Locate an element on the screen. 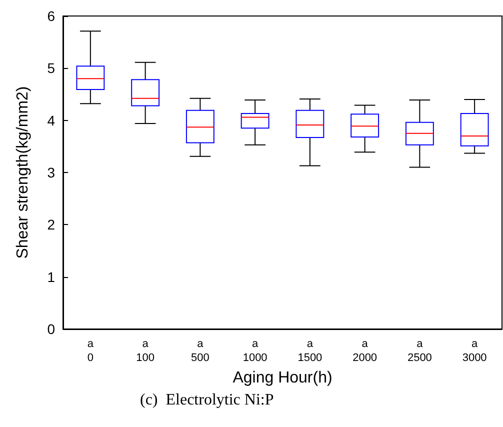  y-tick-label: 3 is located at coordinates (51, 172).